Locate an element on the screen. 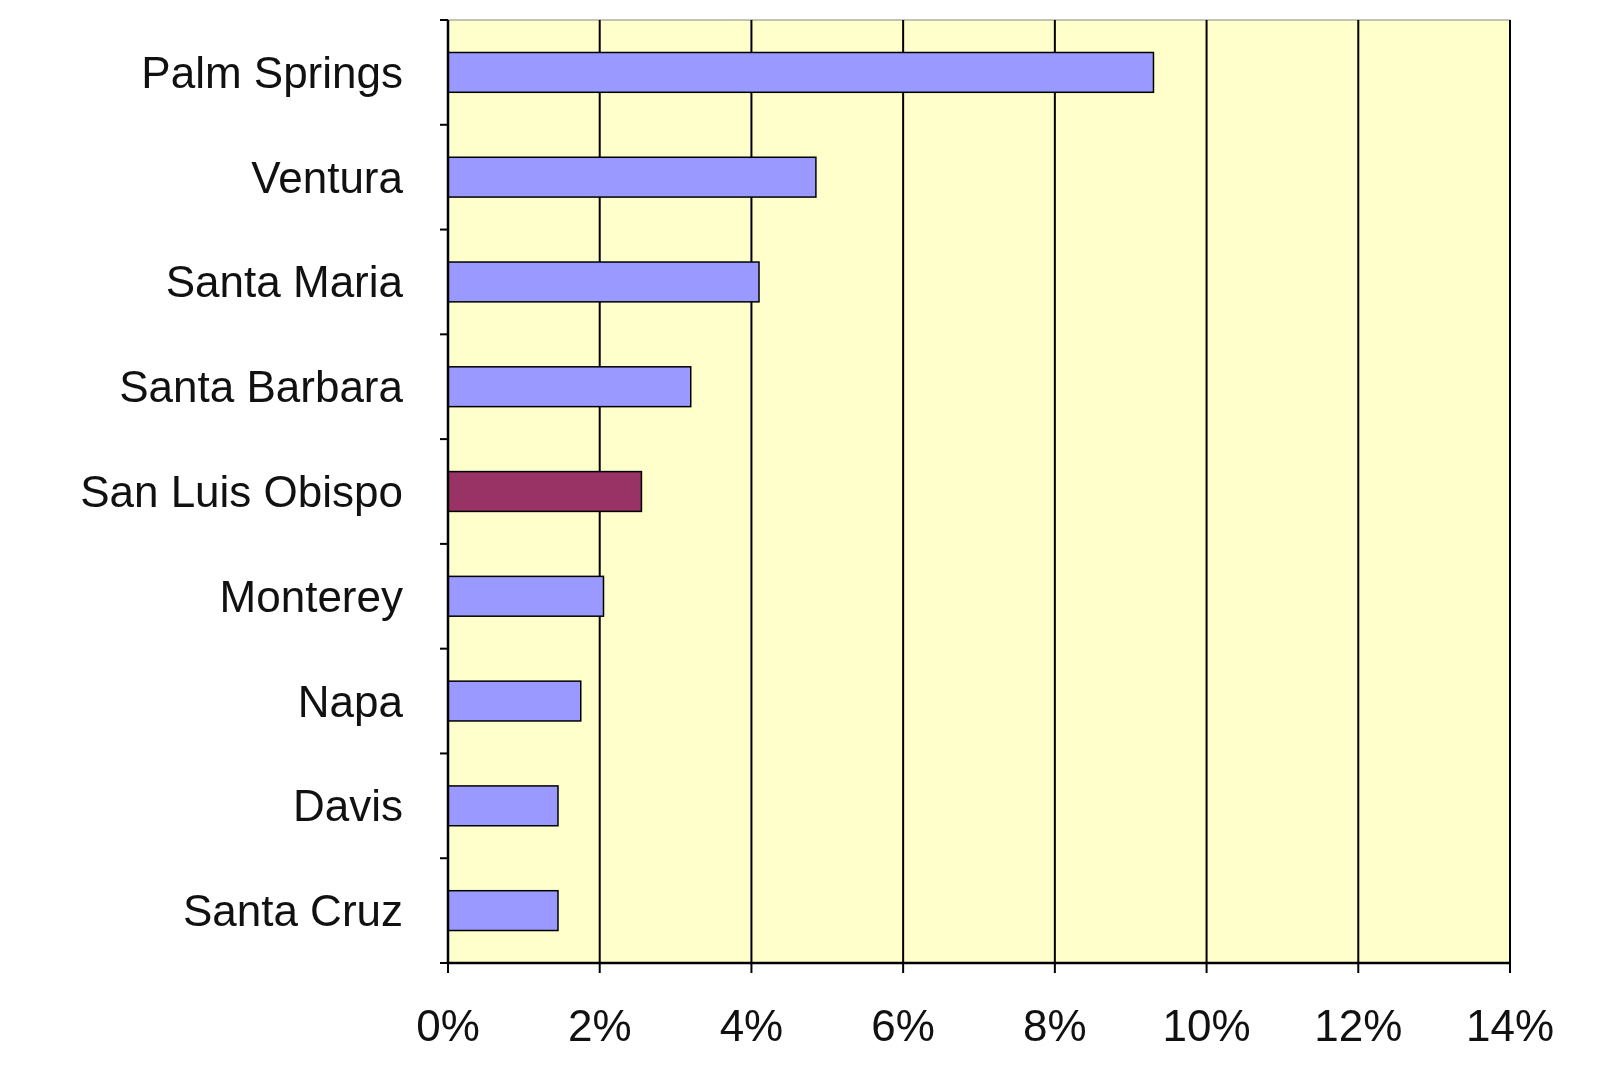  x-tick-label: 12% is located at coordinates (1358, 1025).